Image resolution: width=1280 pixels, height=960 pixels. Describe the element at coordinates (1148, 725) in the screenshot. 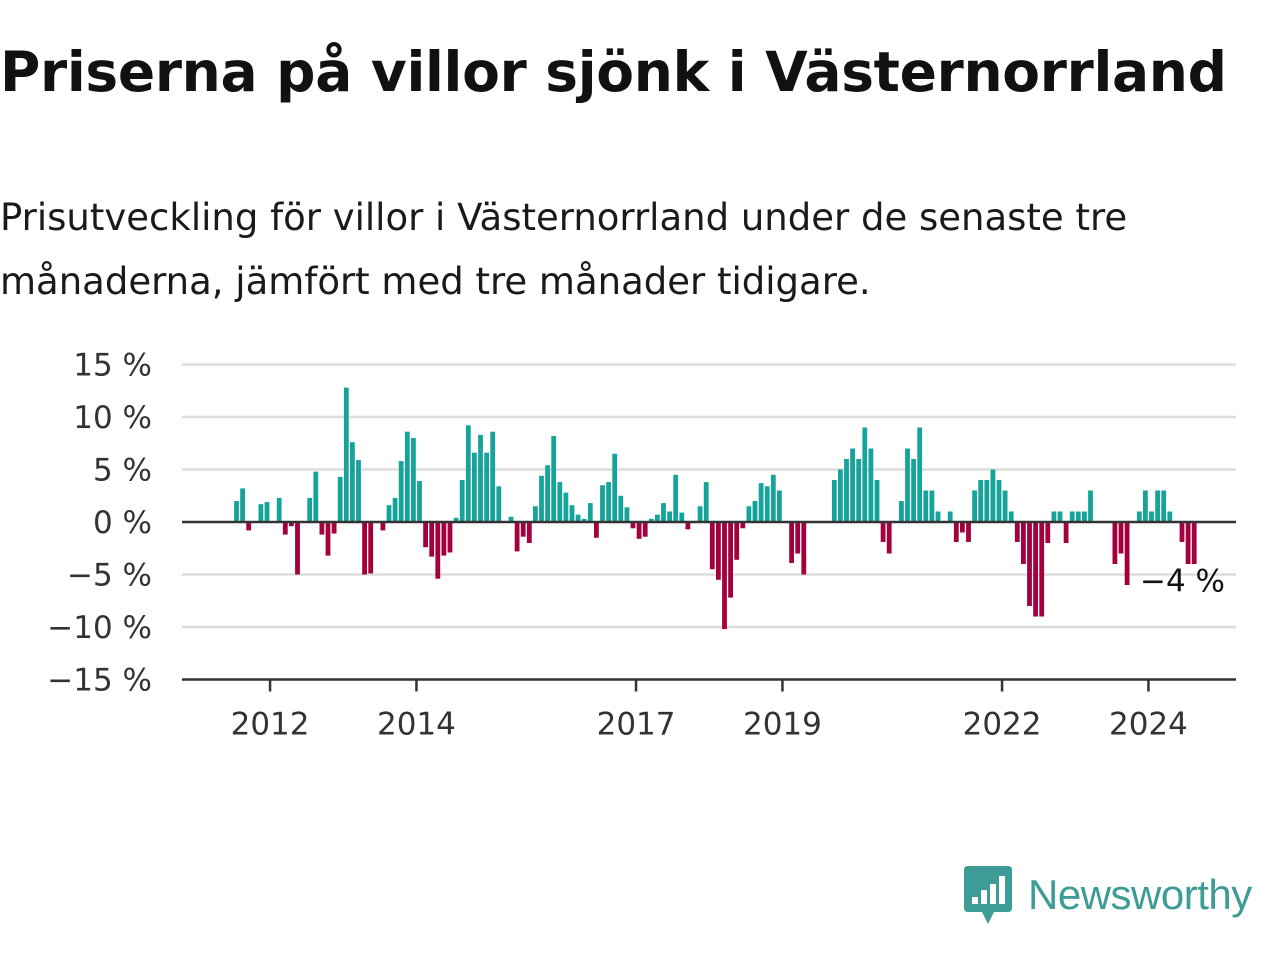

I see `x-tick-label: 2024` at that location.